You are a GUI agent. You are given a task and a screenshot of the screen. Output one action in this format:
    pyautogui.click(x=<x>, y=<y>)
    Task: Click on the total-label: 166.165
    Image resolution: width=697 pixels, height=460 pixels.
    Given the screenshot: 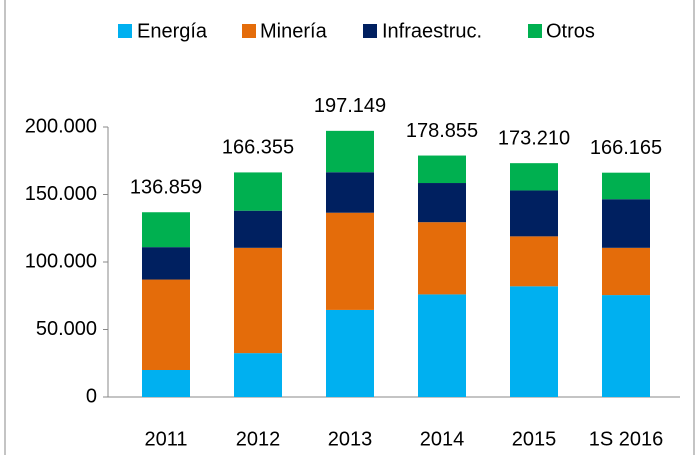 What is the action you would take?
    pyautogui.click(x=626, y=148)
    